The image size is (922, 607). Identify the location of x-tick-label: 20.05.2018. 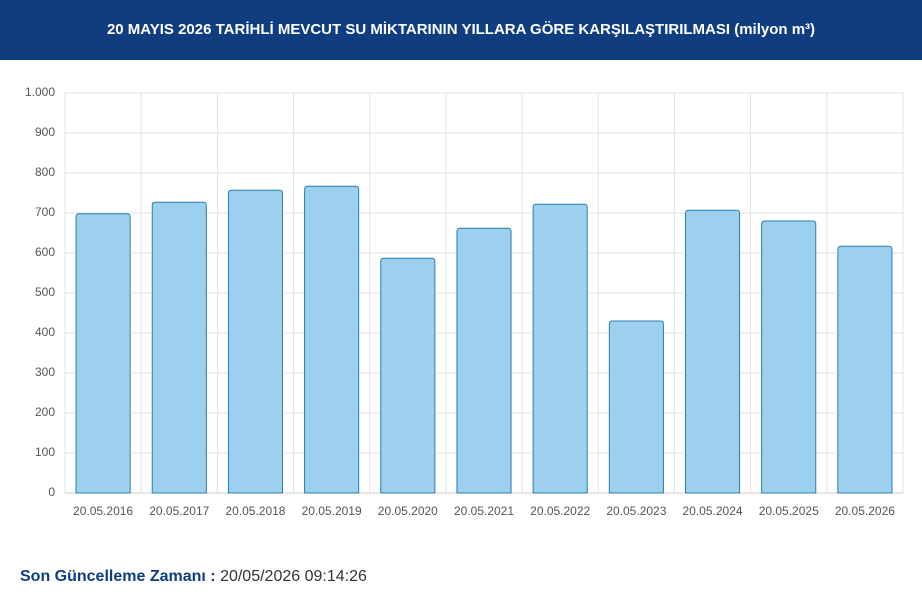
(255, 511).